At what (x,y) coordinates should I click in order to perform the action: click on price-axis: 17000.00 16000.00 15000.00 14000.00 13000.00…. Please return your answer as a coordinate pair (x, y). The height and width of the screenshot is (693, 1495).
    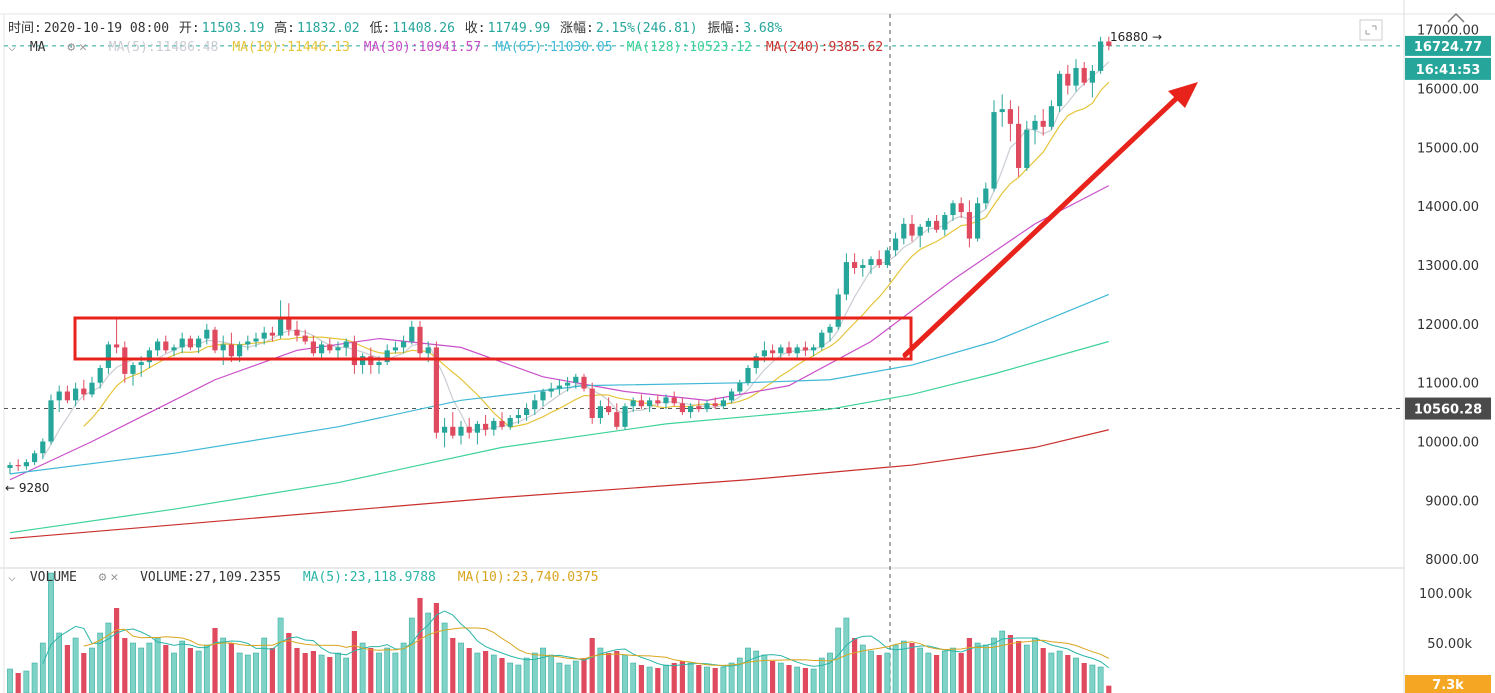
    Looking at the image, I should click on (1448, 358).